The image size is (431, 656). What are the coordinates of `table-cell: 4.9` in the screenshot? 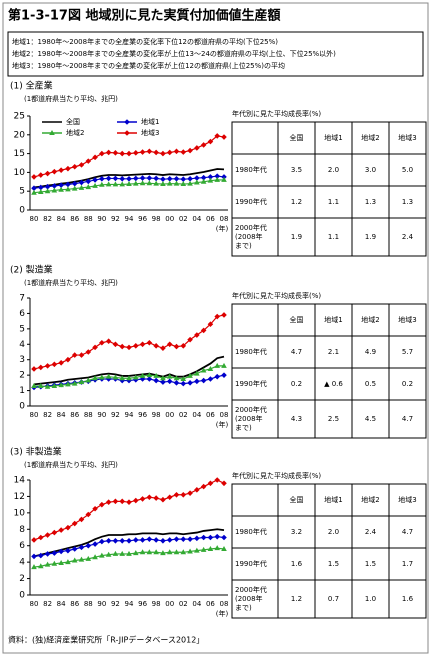 It's located at (370, 352).